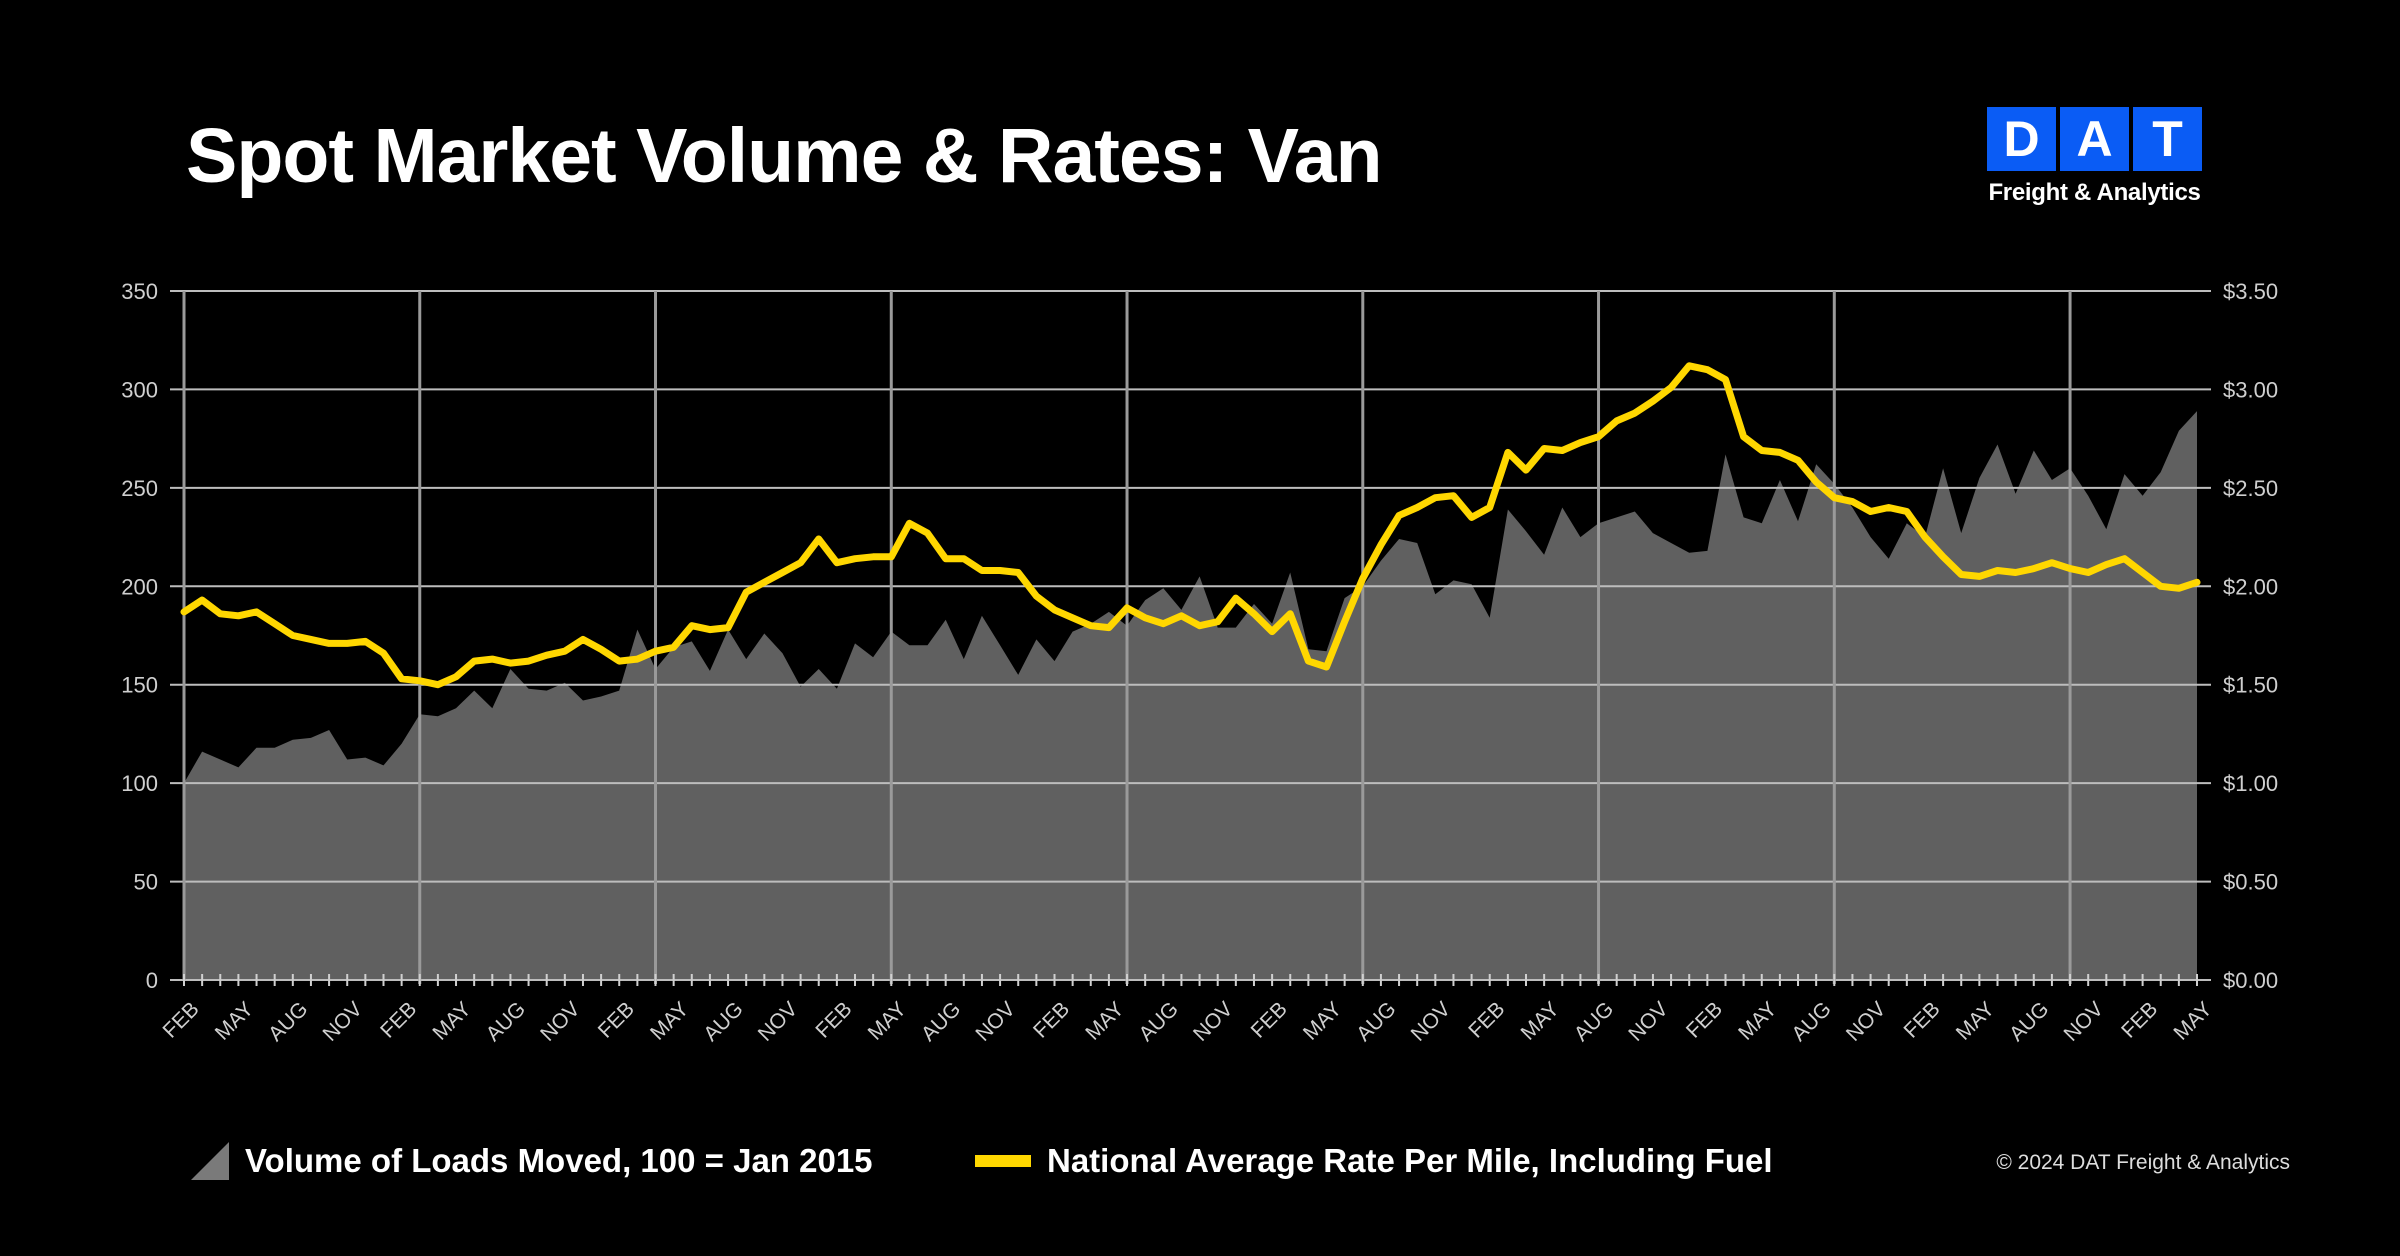 This screenshot has height=1256, width=2400. Describe the element at coordinates (2143, 1162) in the screenshot. I see `copyright-notice: © 2024 DAT Freight & Analytics` at that location.